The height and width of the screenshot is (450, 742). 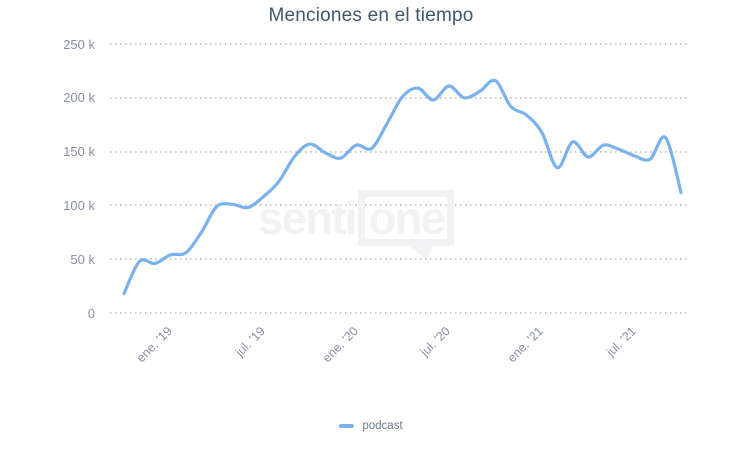 I want to click on y-axis-tick-label: 250 k, so click(x=79, y=44).